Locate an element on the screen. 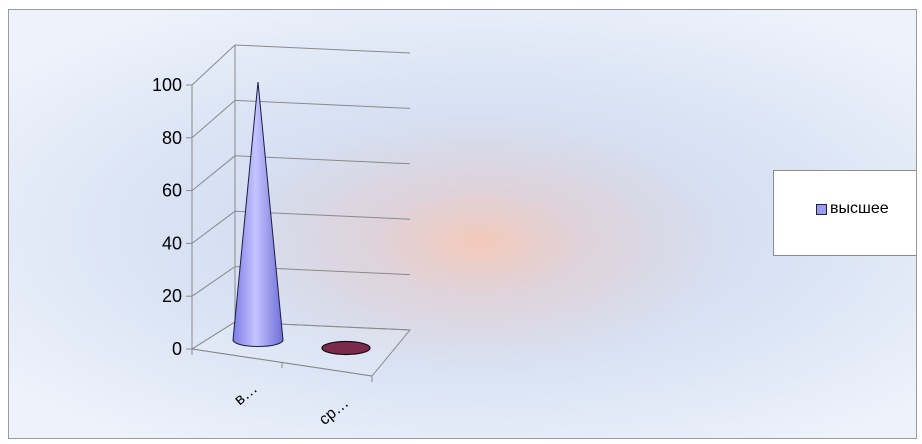 The width and height of the screenshot is (922, 444). legend: высшее is located at coordinates (844, 213).